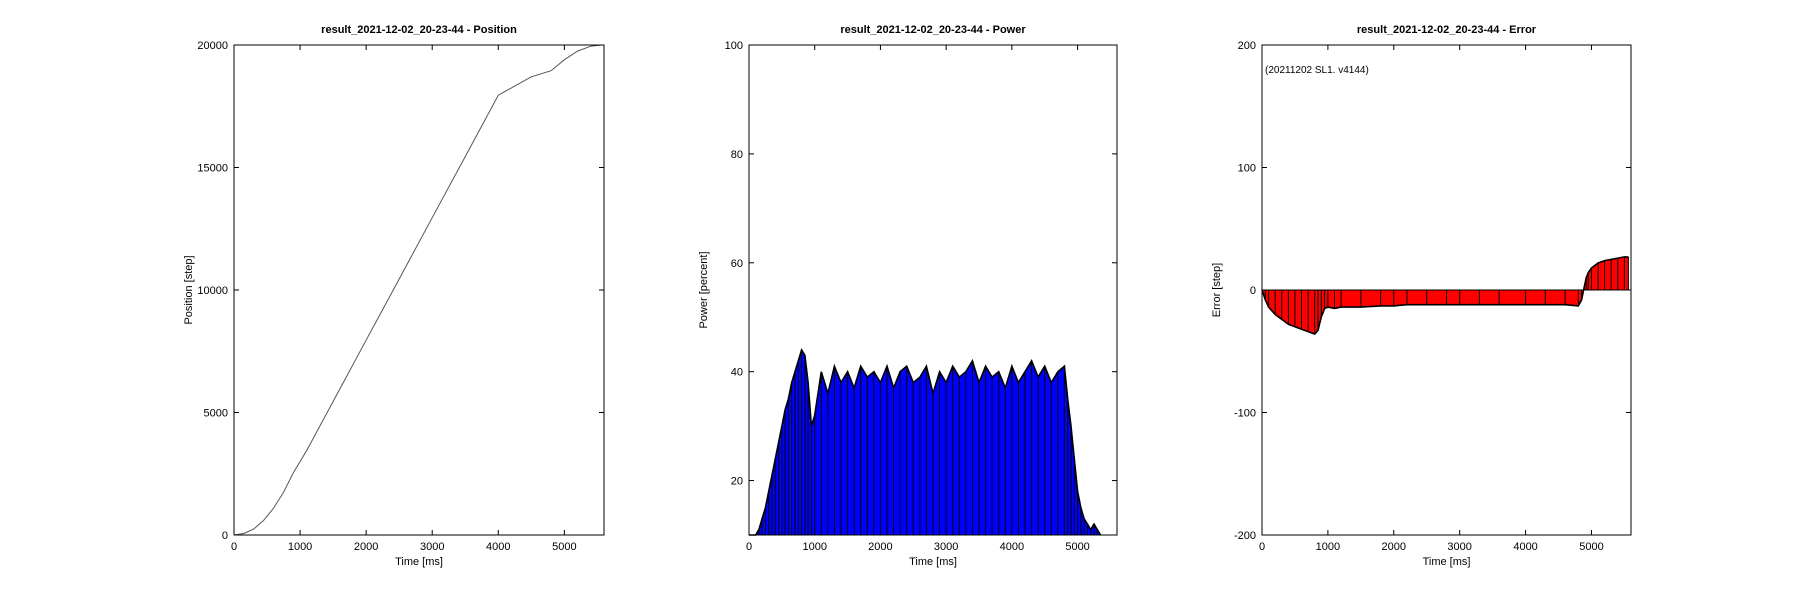 The image size is (1800, 600). What do you see at coordinates (1262, 547) in the screenshot?
I see `error-x-tick-label: 0` at bounding box center [1262, 547].